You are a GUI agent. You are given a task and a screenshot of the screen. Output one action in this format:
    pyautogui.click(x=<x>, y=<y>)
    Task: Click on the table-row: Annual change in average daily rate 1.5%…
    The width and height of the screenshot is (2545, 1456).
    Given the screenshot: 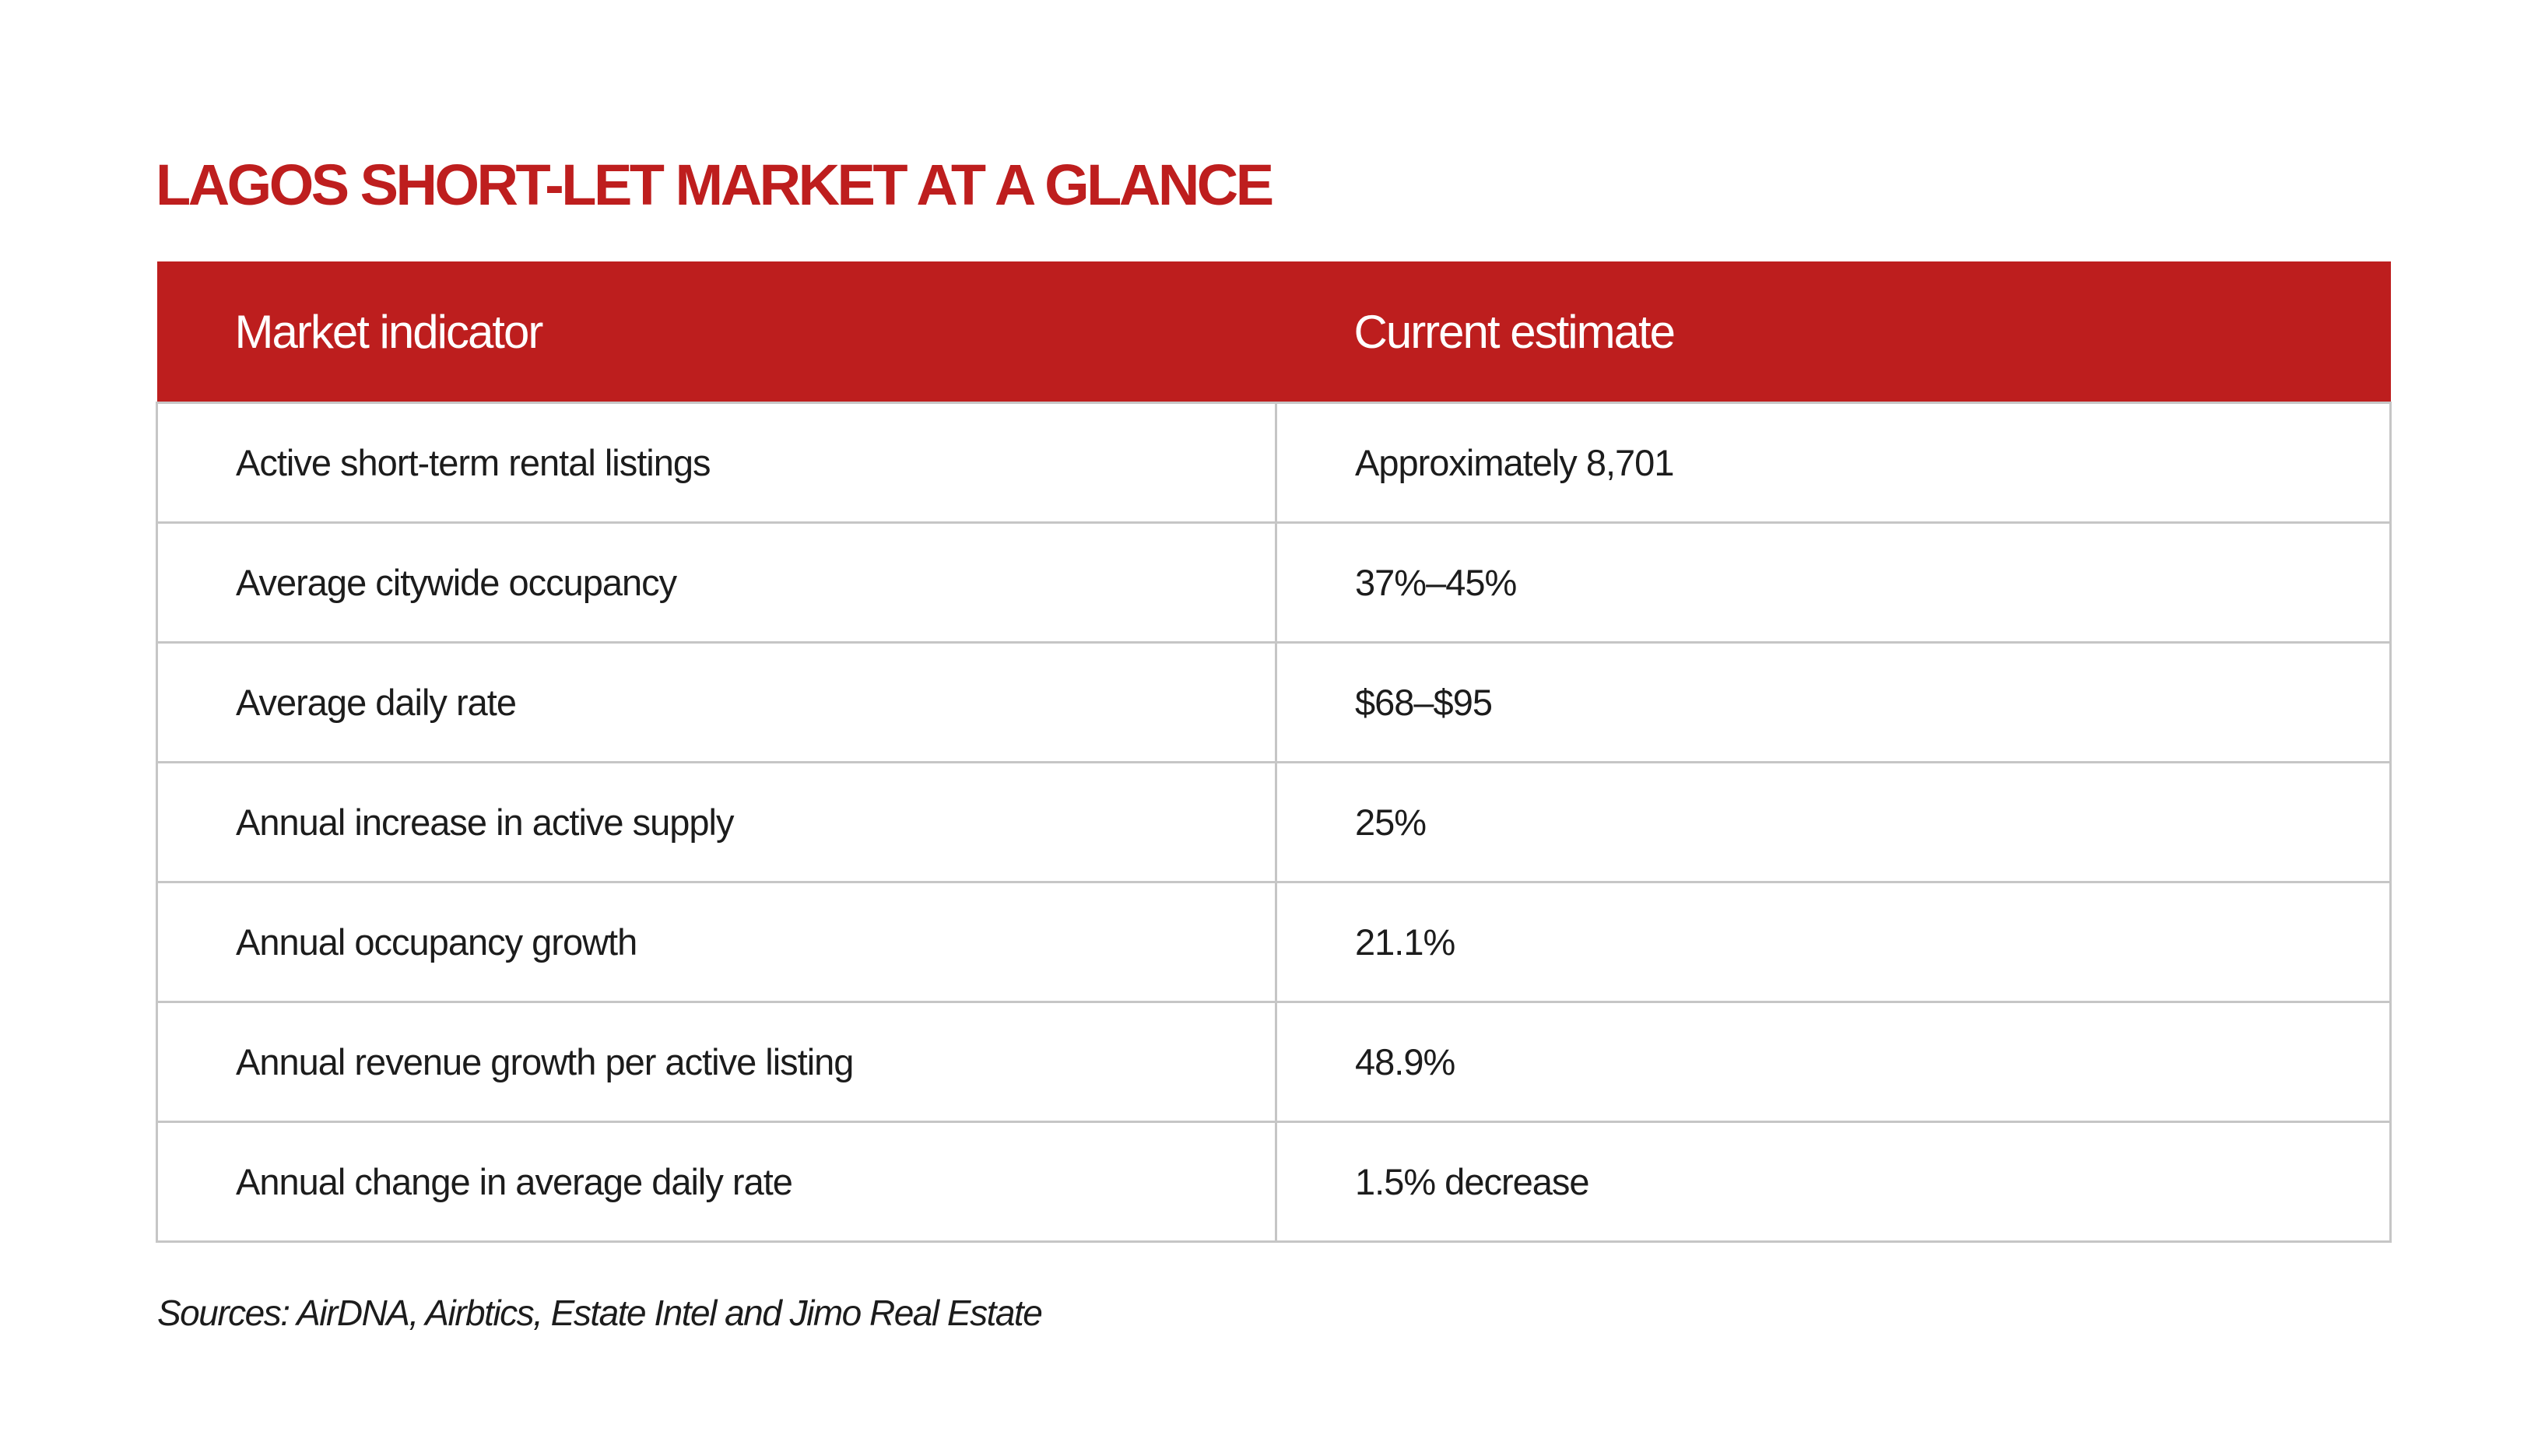 What is the action you would take?
    pyautogui.click(x=1274, y=1182)
    